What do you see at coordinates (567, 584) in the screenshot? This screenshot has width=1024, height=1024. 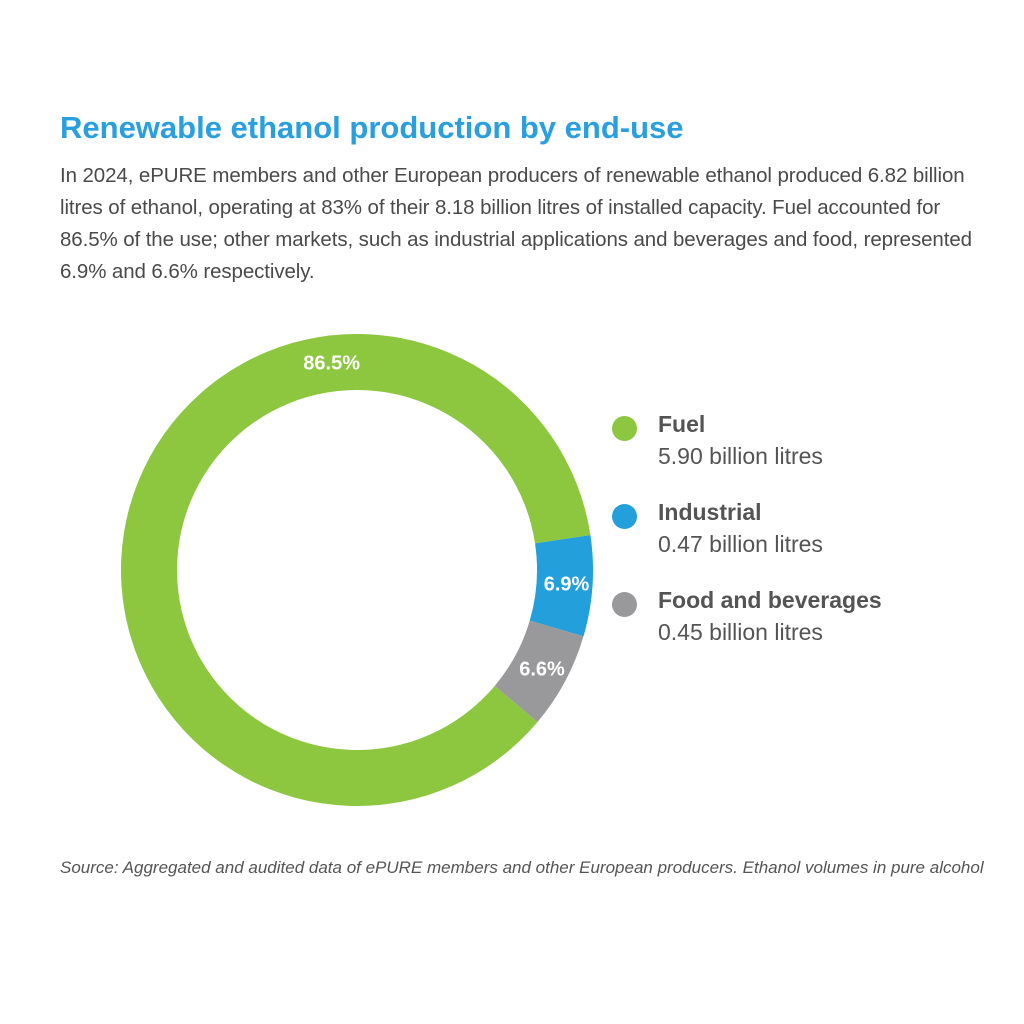 I see `slice-label-industrial: 6.9%` at bounding box center [567, 584].